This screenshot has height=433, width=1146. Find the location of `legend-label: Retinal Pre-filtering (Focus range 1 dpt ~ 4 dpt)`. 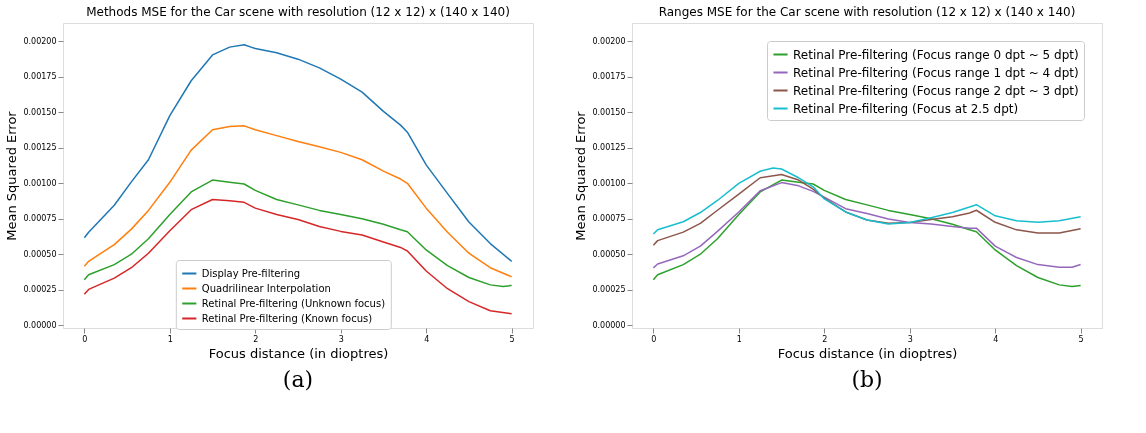

legend-label: Retinal Pre-filtering (Focus range 1 dpt ~ 4 dpt) is located at coordinates (936, 72).